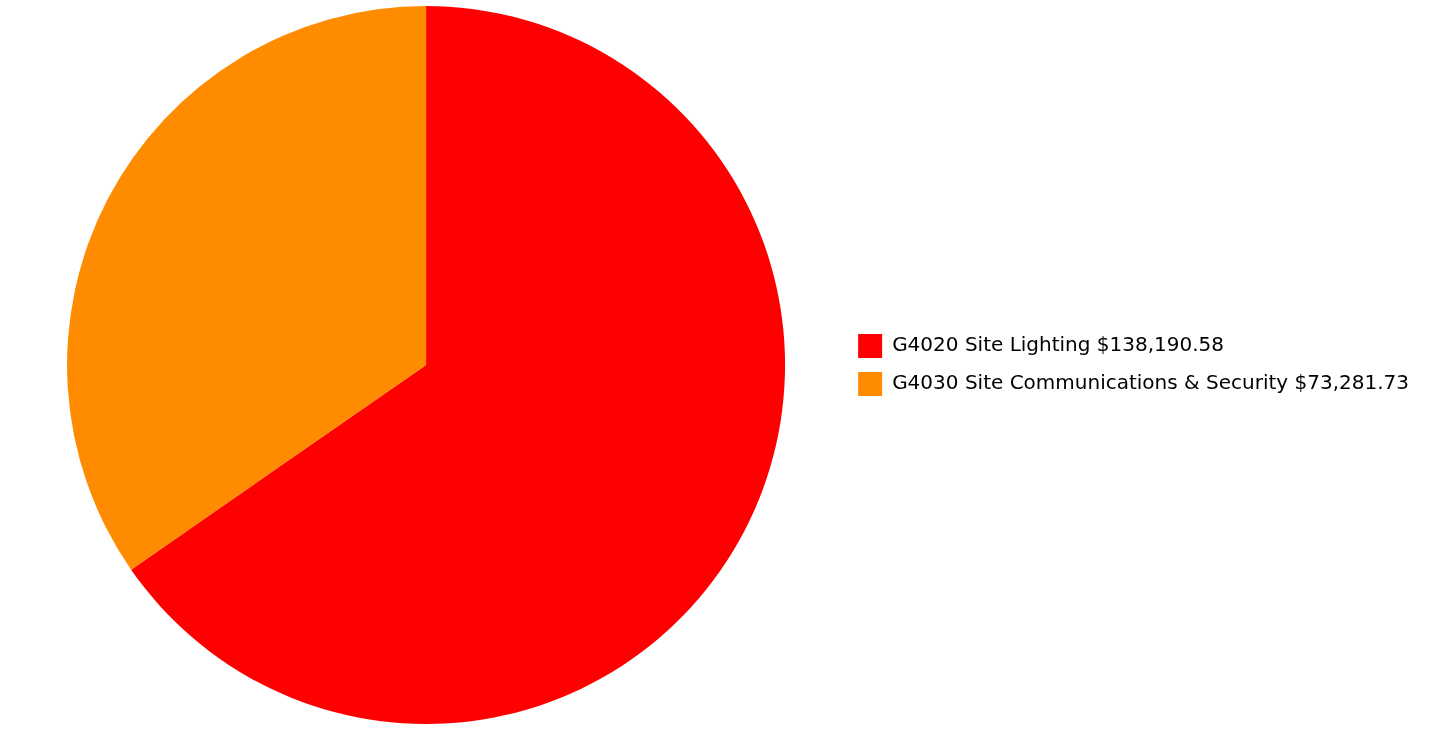 This screenshot has width=1429, height=730. Describe the element at coordinates (1058, 344) in the screenshot. I see `legend-label: G4020 Site Lighting $138,190.58` at that location.